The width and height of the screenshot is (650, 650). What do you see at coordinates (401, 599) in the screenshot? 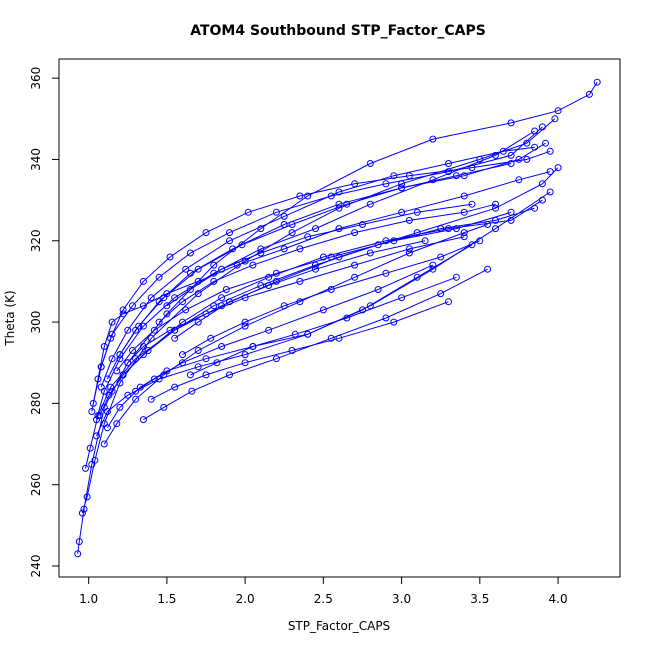
I see `x-tick-label: 3.0` at bounding box center [401, 599].